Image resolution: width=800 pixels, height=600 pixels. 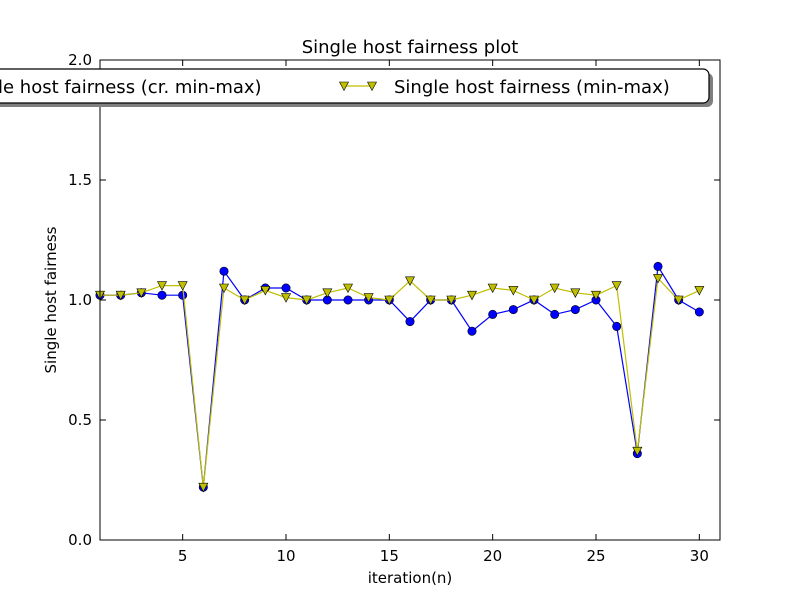 What do you see at coordinates (80, 540) in the screenshot?
I see `y-tick-label: 0.0` at bounding box center [80, 540].